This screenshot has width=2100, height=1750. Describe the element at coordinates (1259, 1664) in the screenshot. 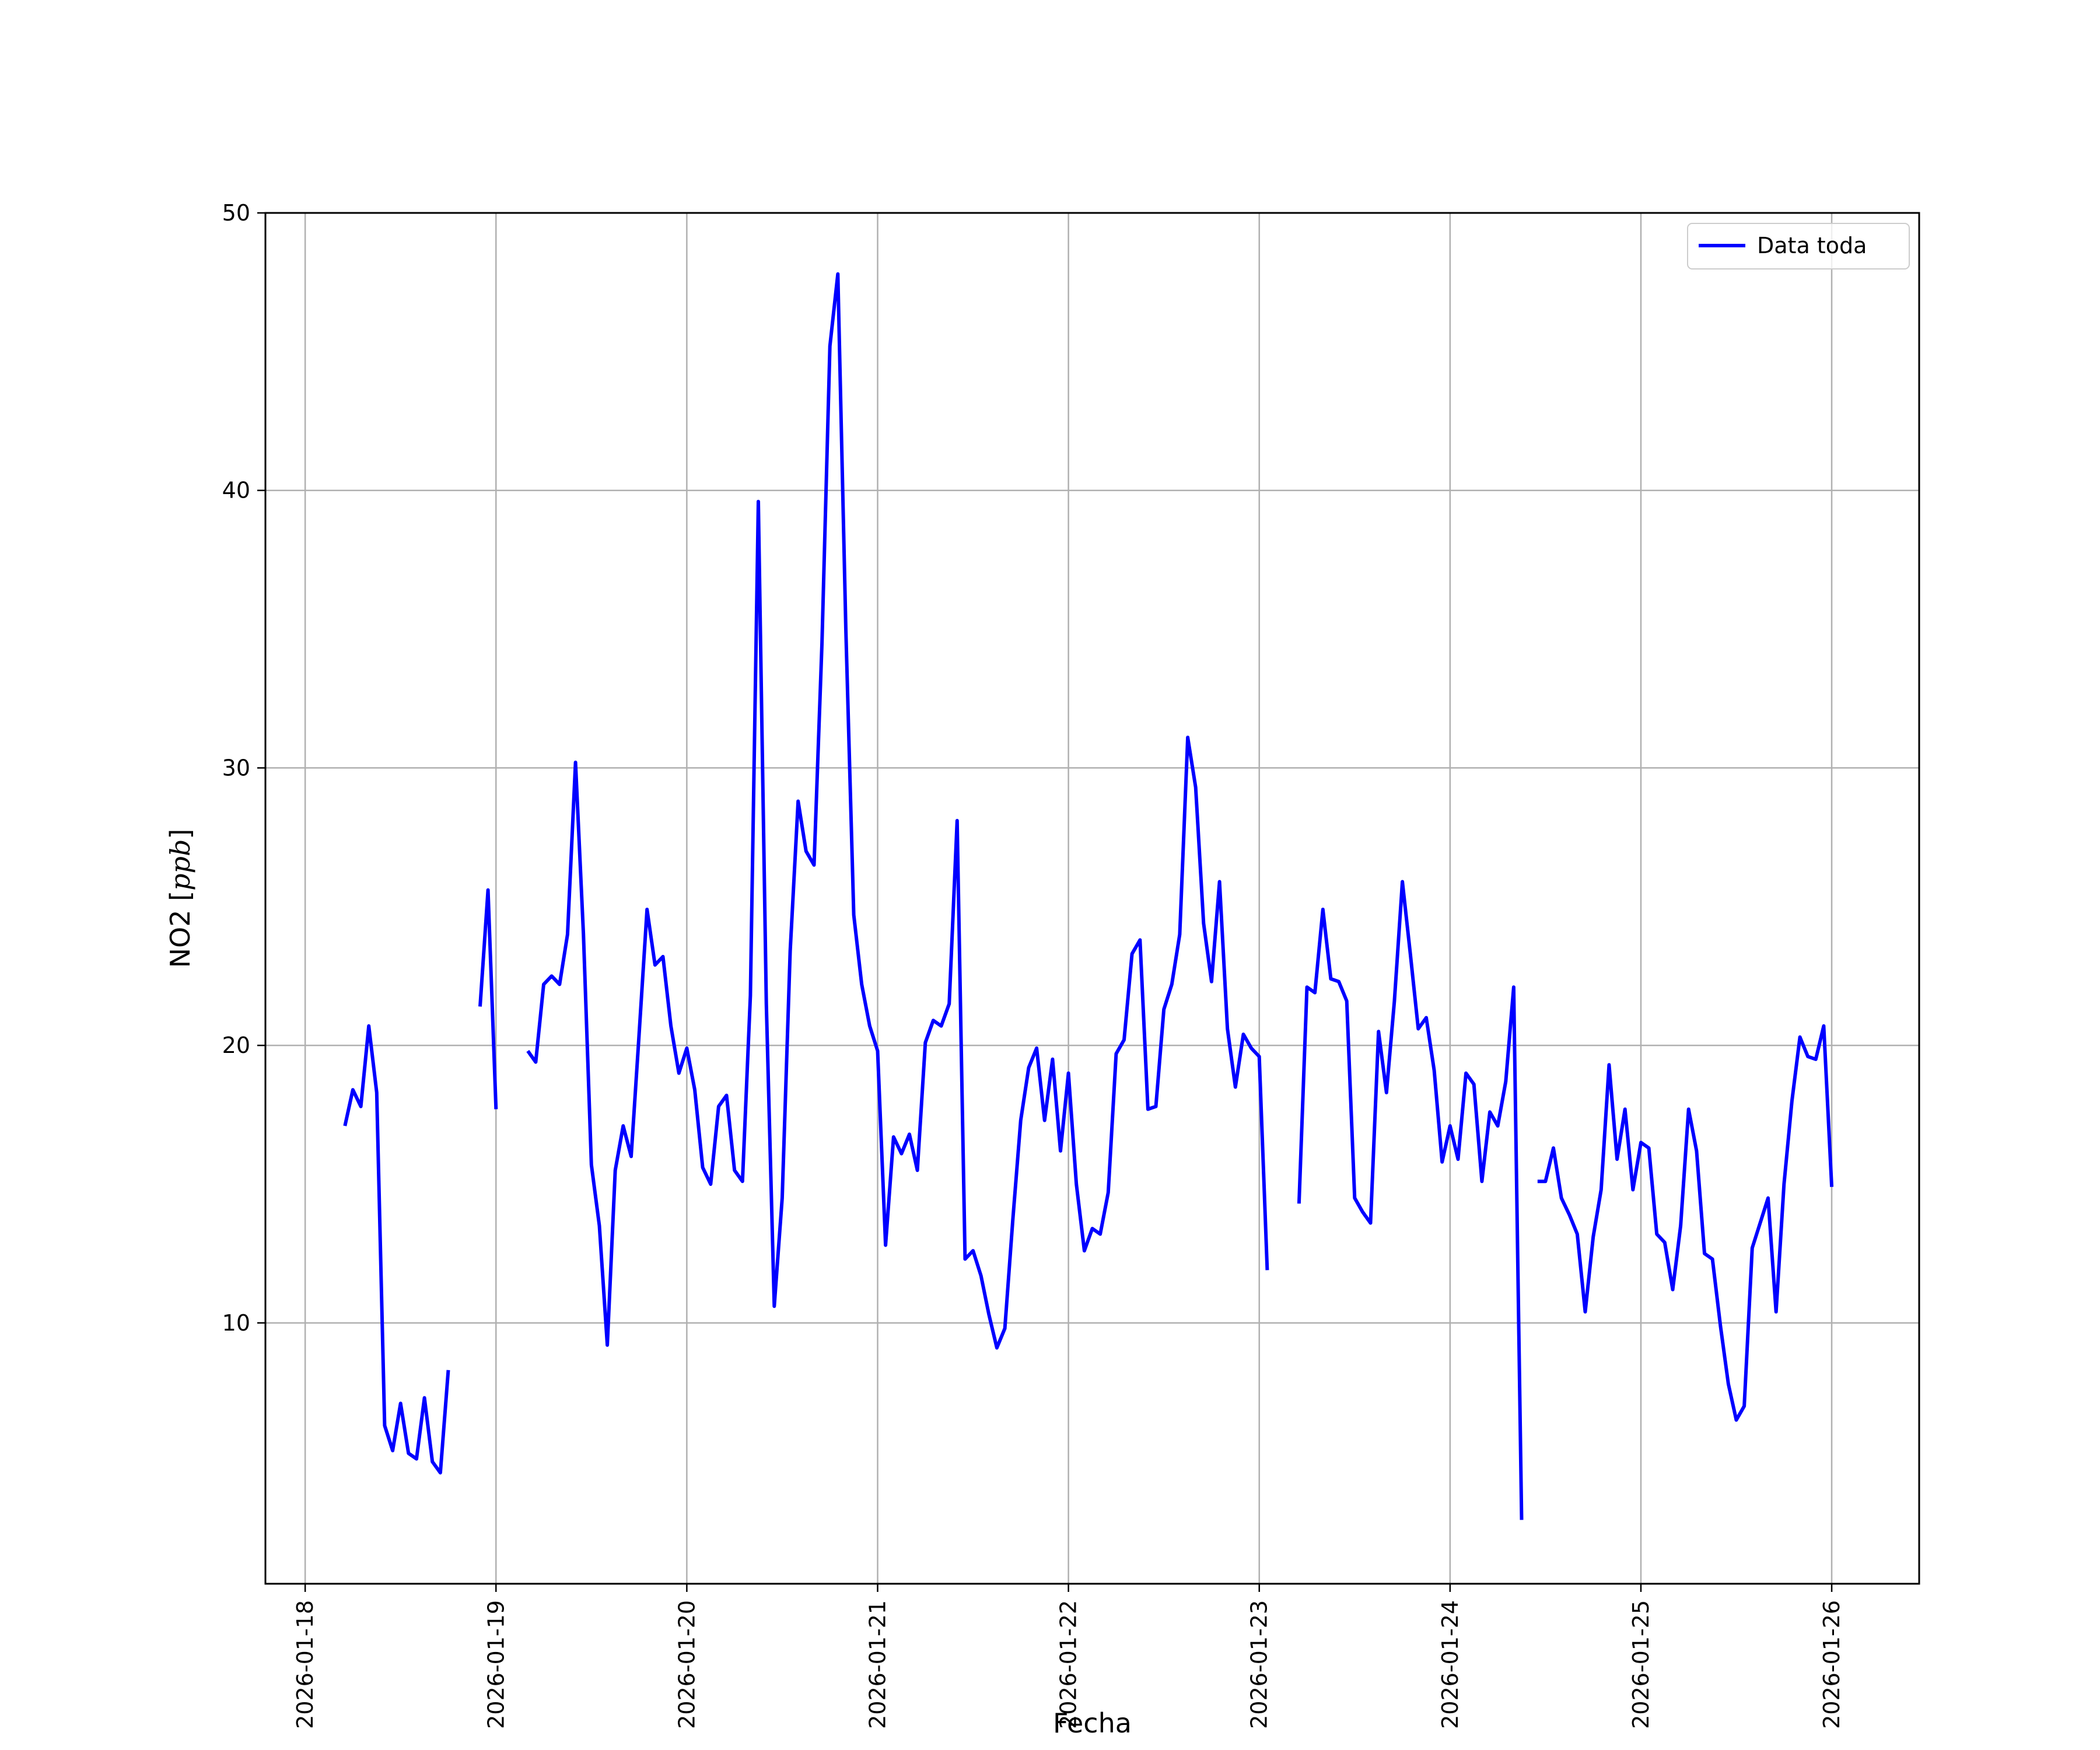

I see `x-tick-label: 2026-01-23` at that location.